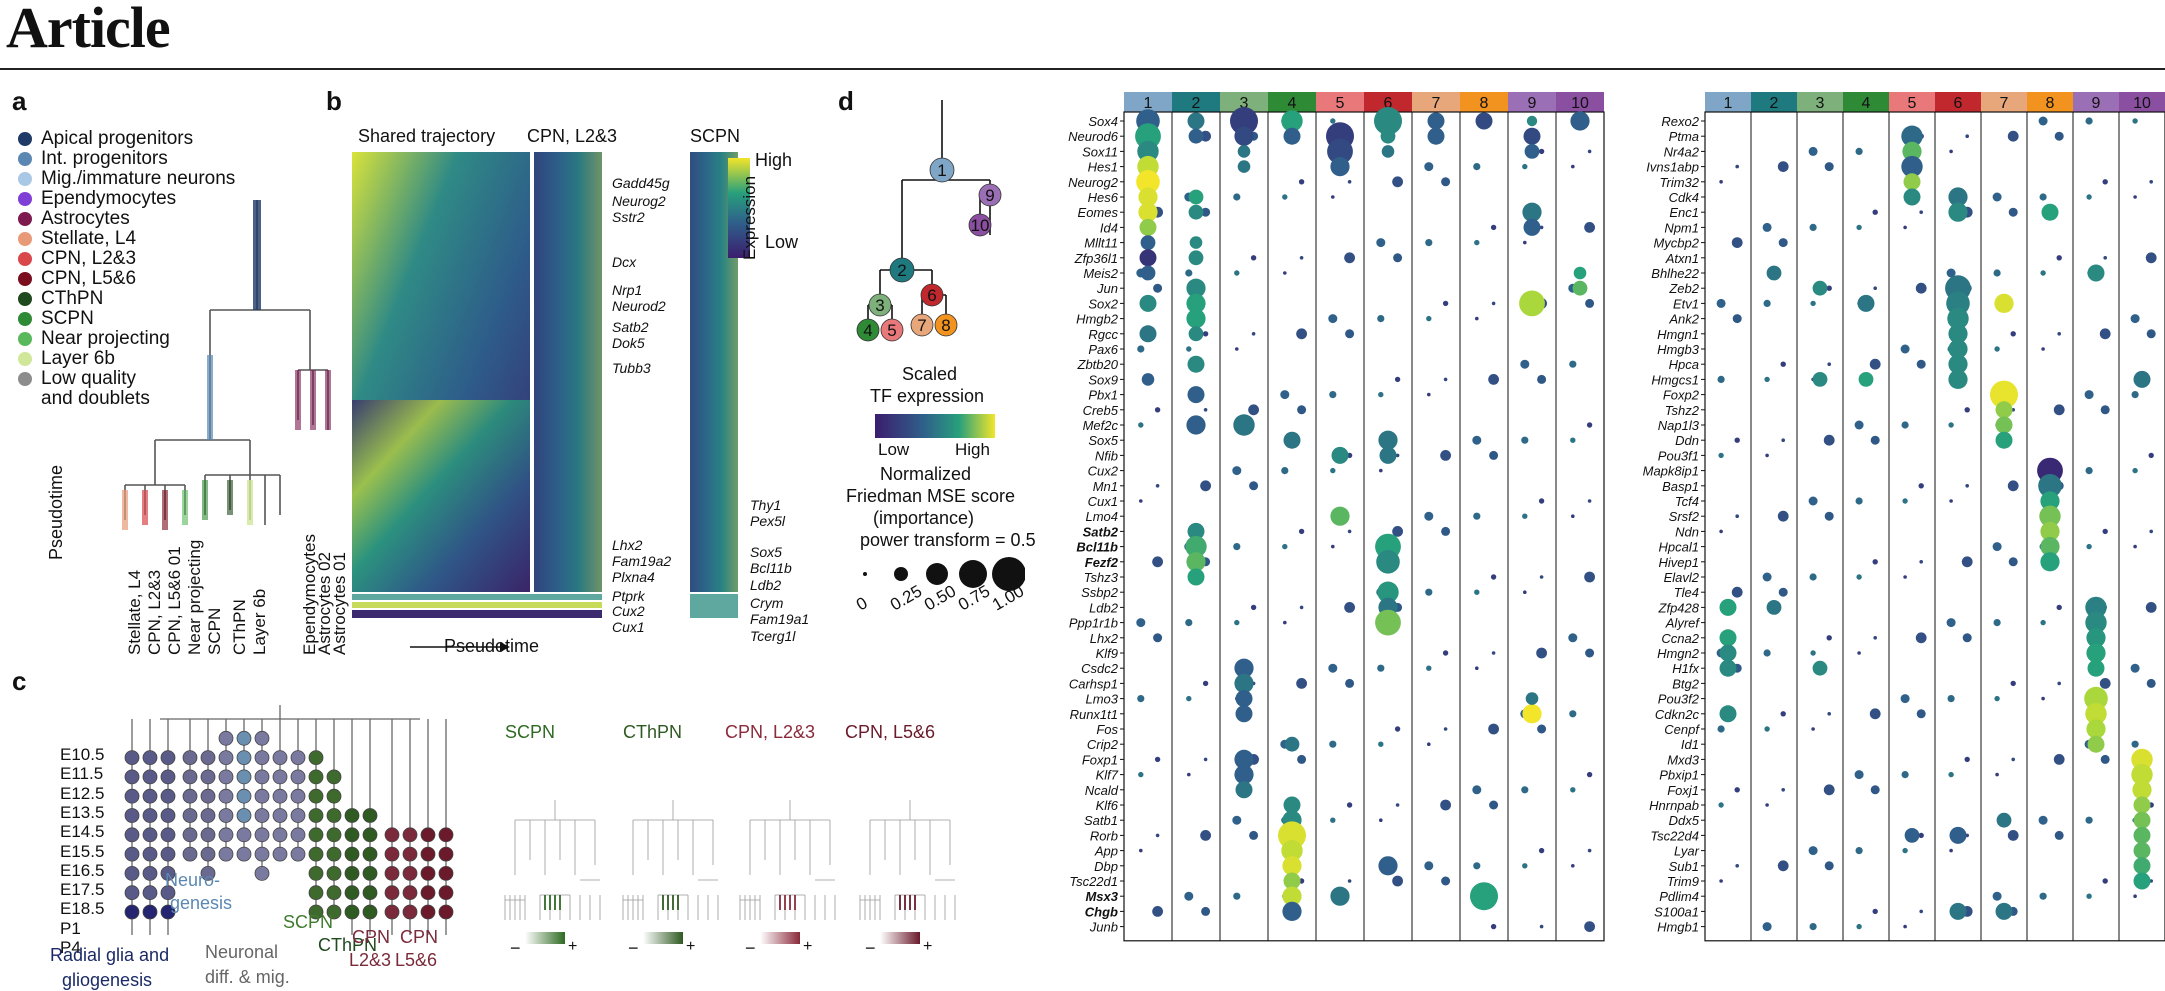  Describe the element at coordinates (1103, 197) in the screenshot. I see `gene-label: Hes6` at that location.